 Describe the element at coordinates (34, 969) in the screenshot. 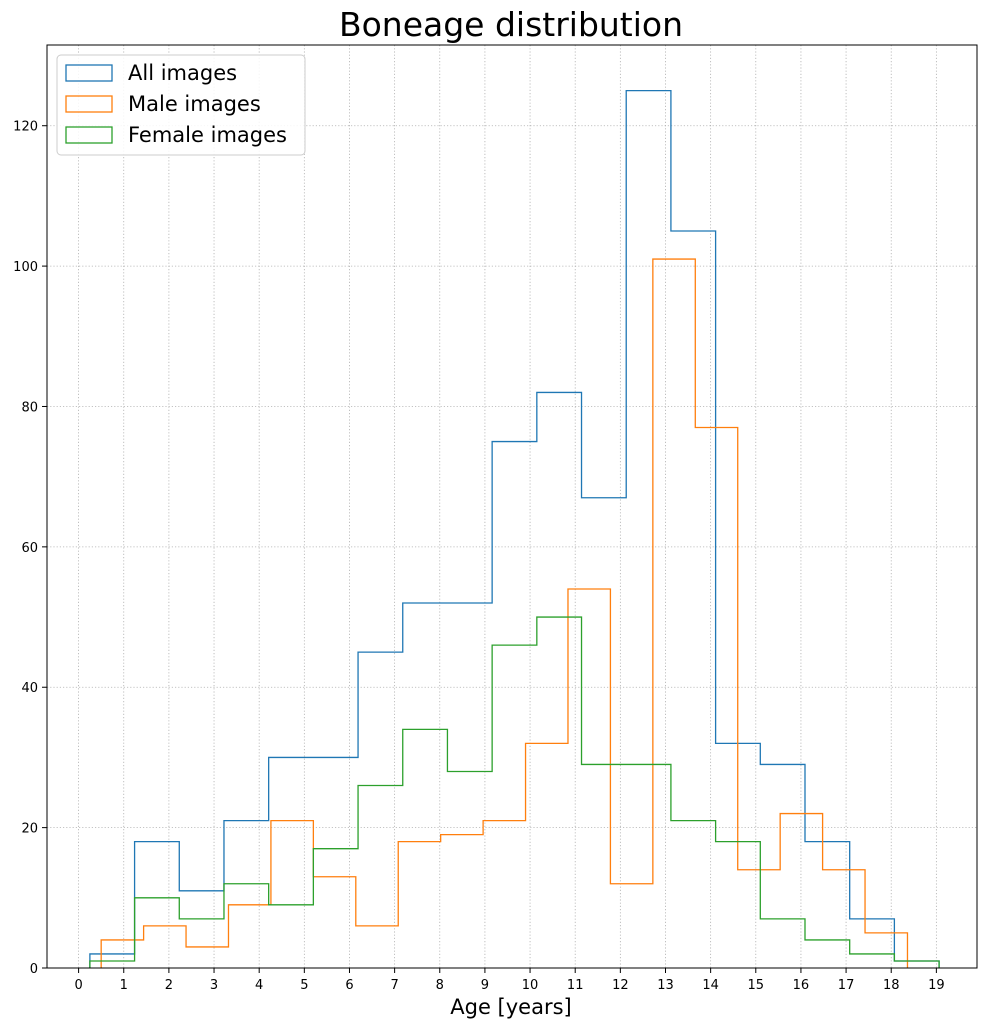

I see `y-tick-label-0: 0` at that location.